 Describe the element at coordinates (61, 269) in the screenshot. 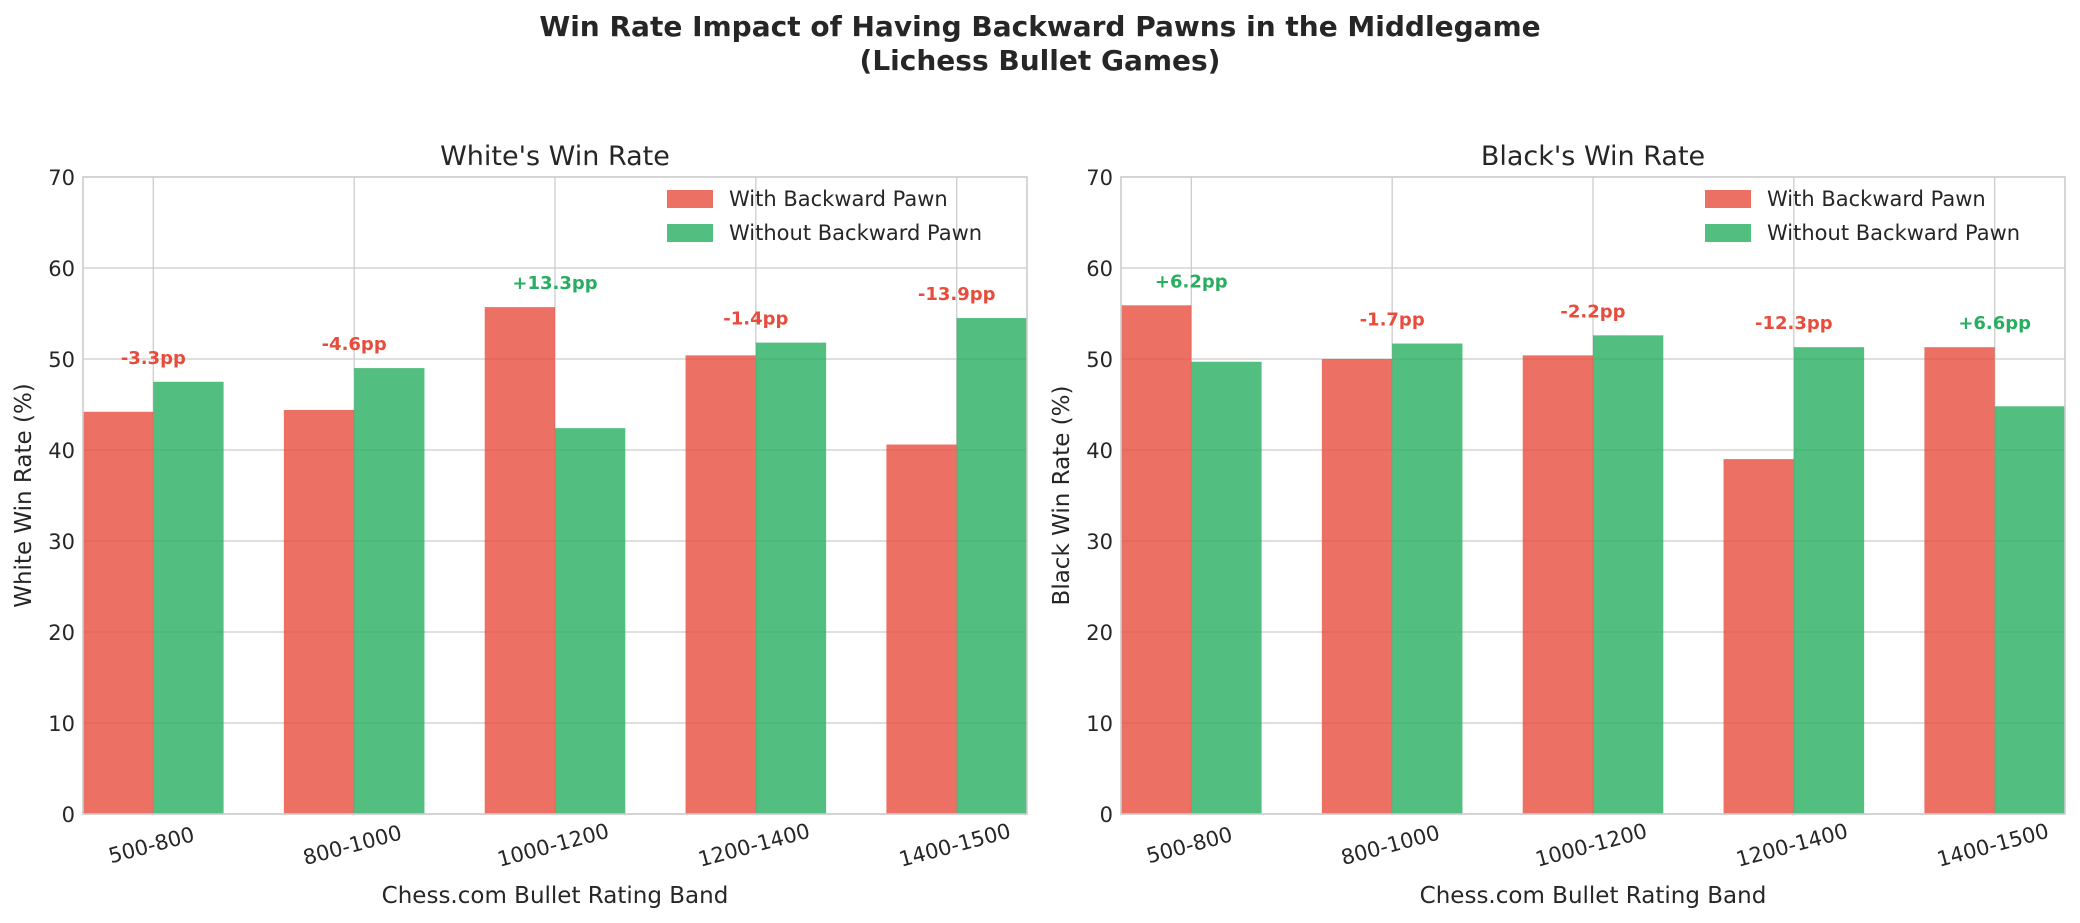

I see `p1-y-tick-label: 60` at that location.